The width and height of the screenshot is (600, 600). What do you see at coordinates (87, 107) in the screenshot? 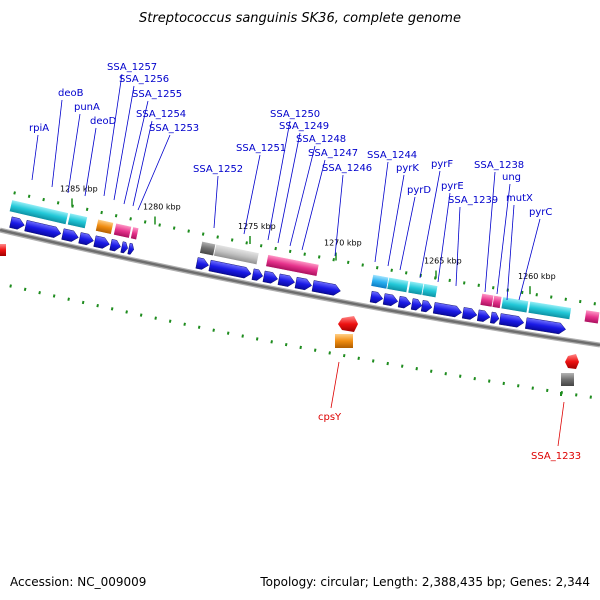
I see `gene-label-puna: punA` at bounding box center [87, 107].